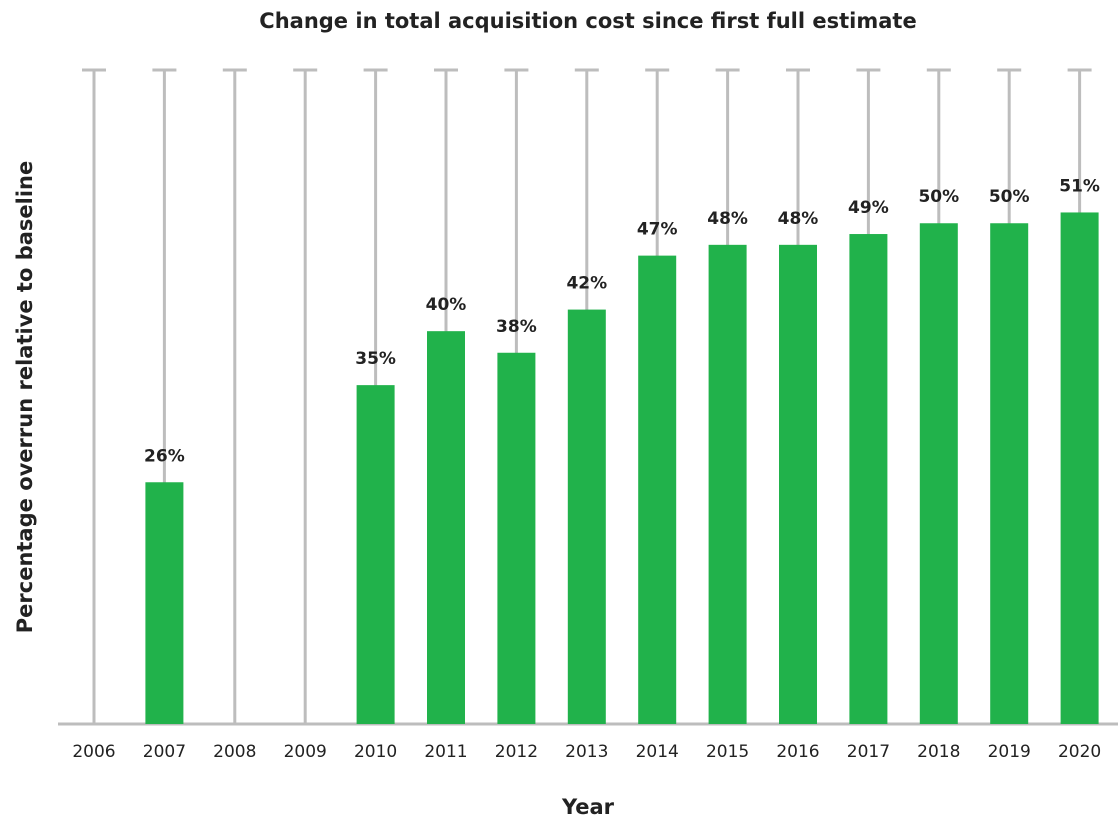  What do you see at coordinates (938, 752) in the screenshot?
I see `x-tick-label: 2018` at bounding box center [938, 752].